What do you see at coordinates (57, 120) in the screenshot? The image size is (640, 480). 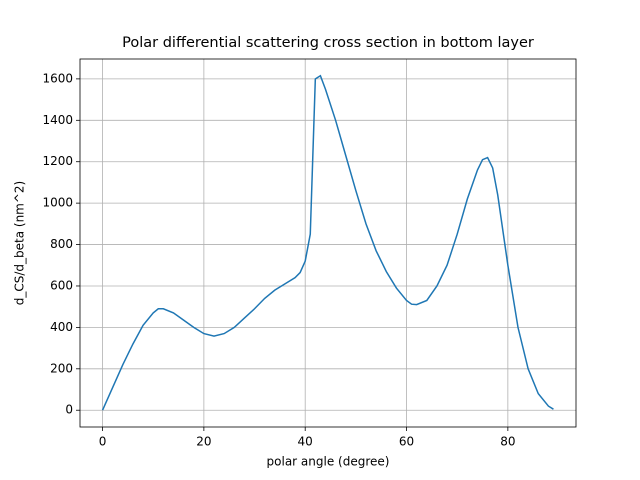 I see `y-tick-label: 1400` at bounding box center [57, 120].